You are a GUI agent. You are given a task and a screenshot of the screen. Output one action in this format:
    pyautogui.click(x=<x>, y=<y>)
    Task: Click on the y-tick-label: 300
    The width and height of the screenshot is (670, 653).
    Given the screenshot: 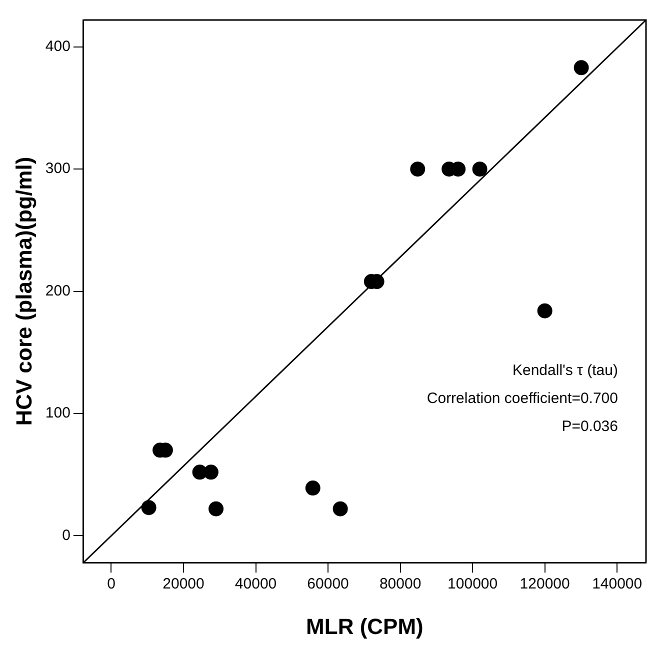 What is the action you would take?
    pyautogui.click(x=57, y=169)
    